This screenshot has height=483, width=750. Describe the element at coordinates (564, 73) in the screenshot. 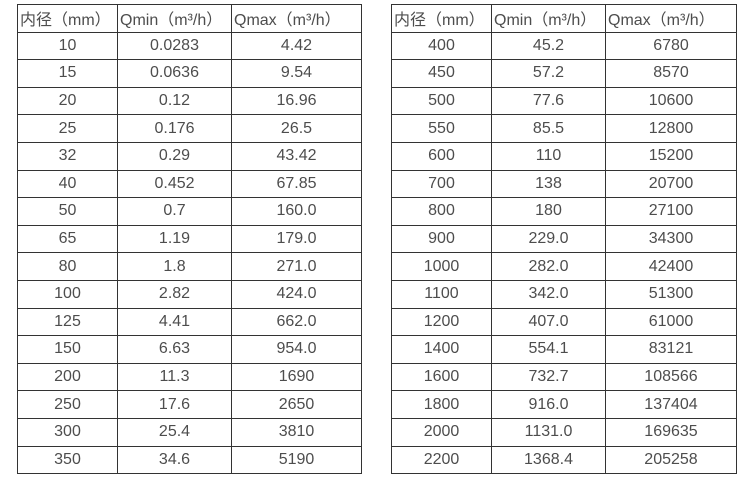

I see `table-row: 450 57.2 8570` at that location.